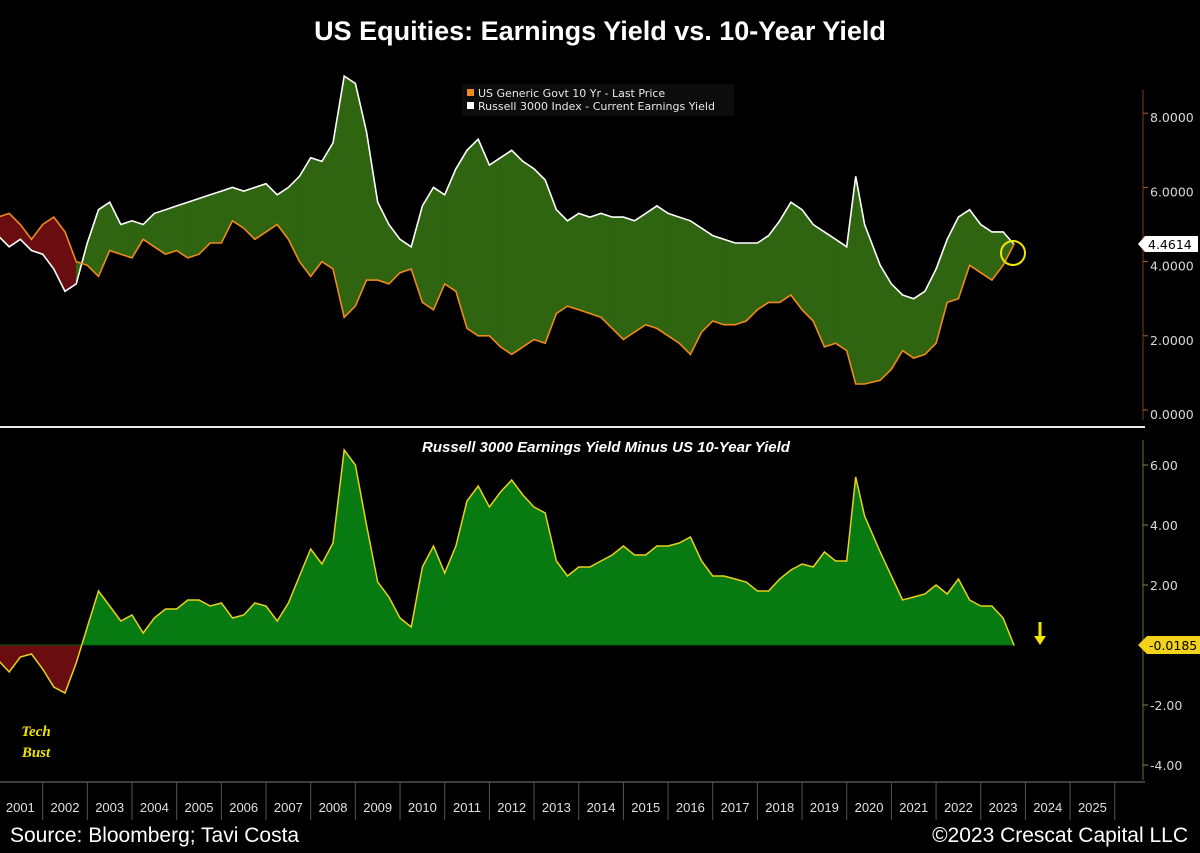 Image resolution: width=1200 pixels, height=853 pixels. Describe the element at coordinates (1040, 633) in the screenshot. I see `down-arrow-icon` at that location.